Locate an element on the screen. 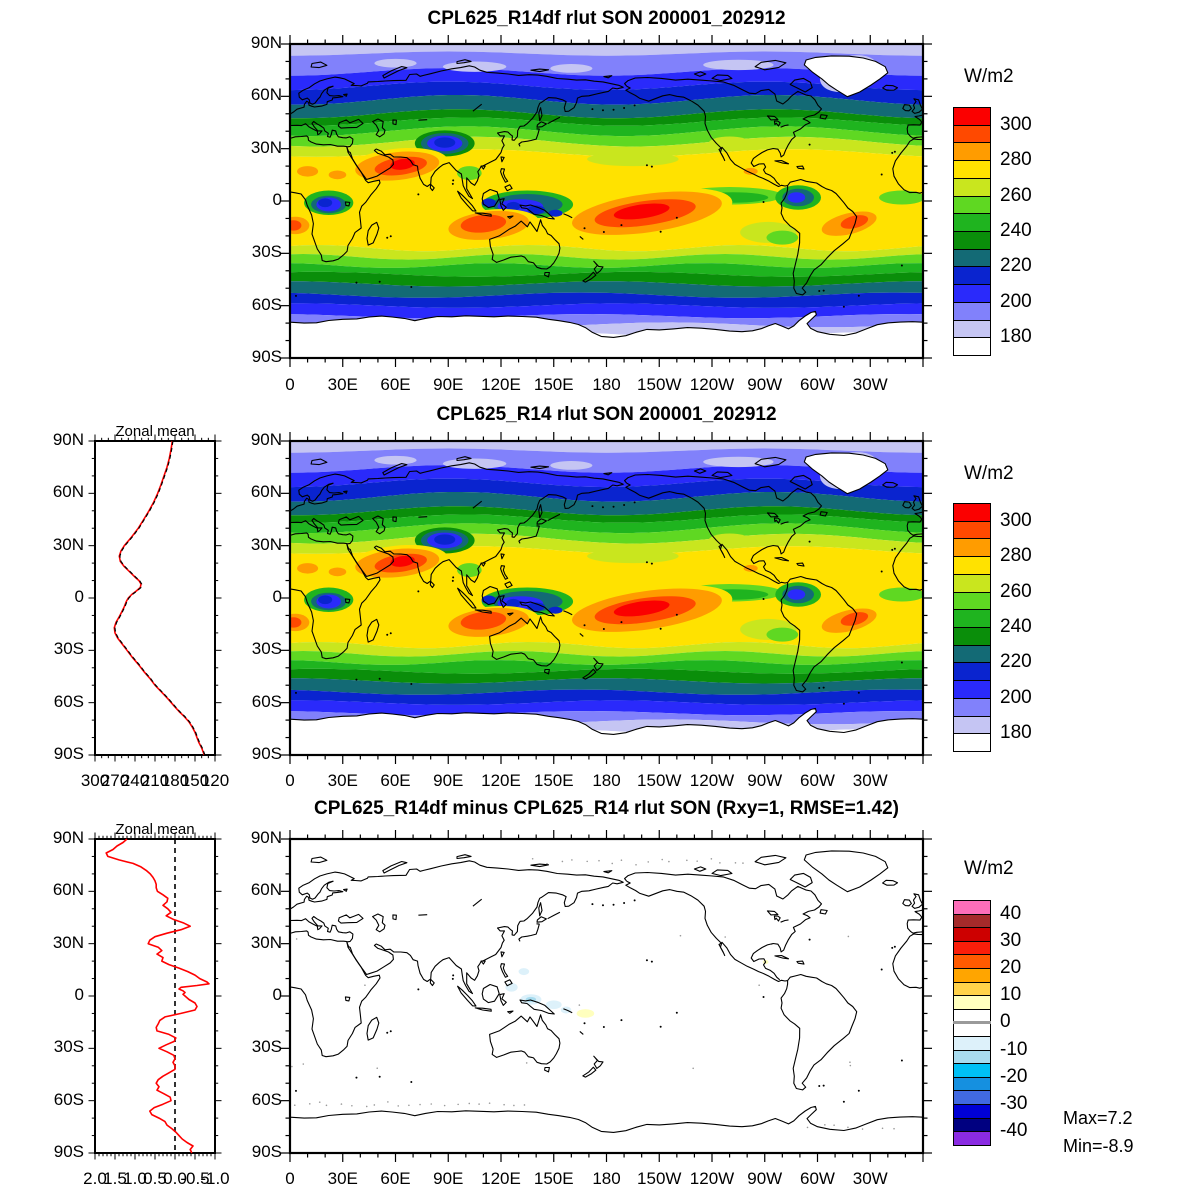 The height and width of the screenshot is (1200, 1200). map-lat-tick-label-panel1: 90N is located at coordinates (266, 42).